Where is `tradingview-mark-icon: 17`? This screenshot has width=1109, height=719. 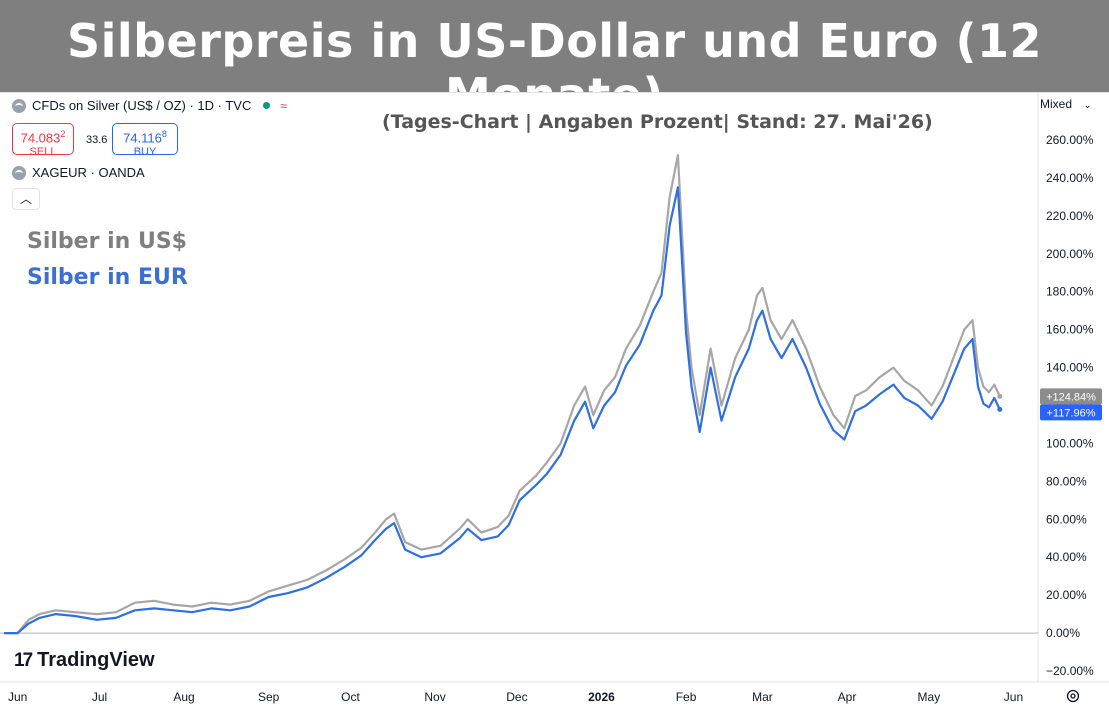
tradingview-mark-icon: 17 is located at coordinates (23, 660).